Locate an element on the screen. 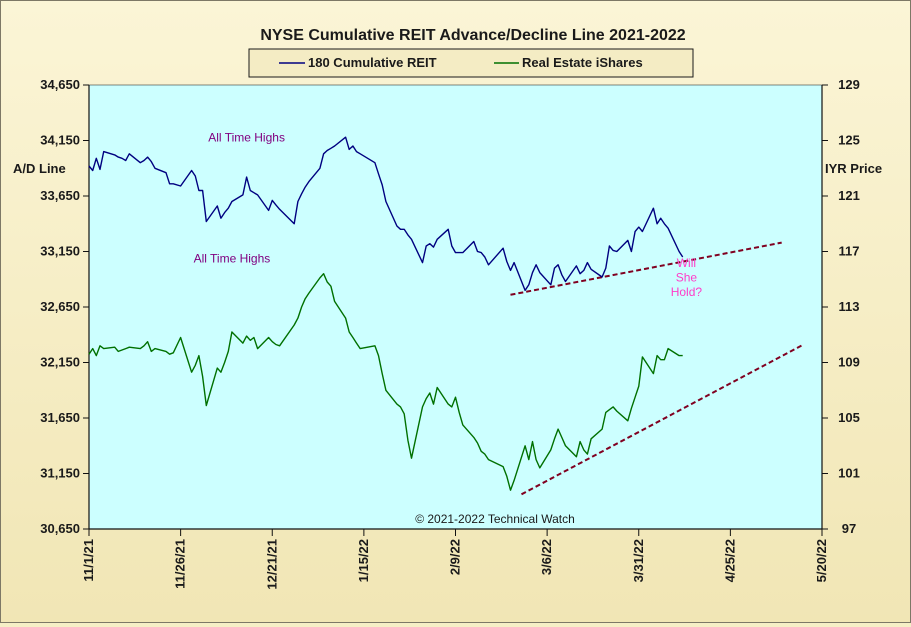 The height and width of the screenshot is (627, 911). x-tick-label: 12/21/21 is located at coordinates (271, 564).